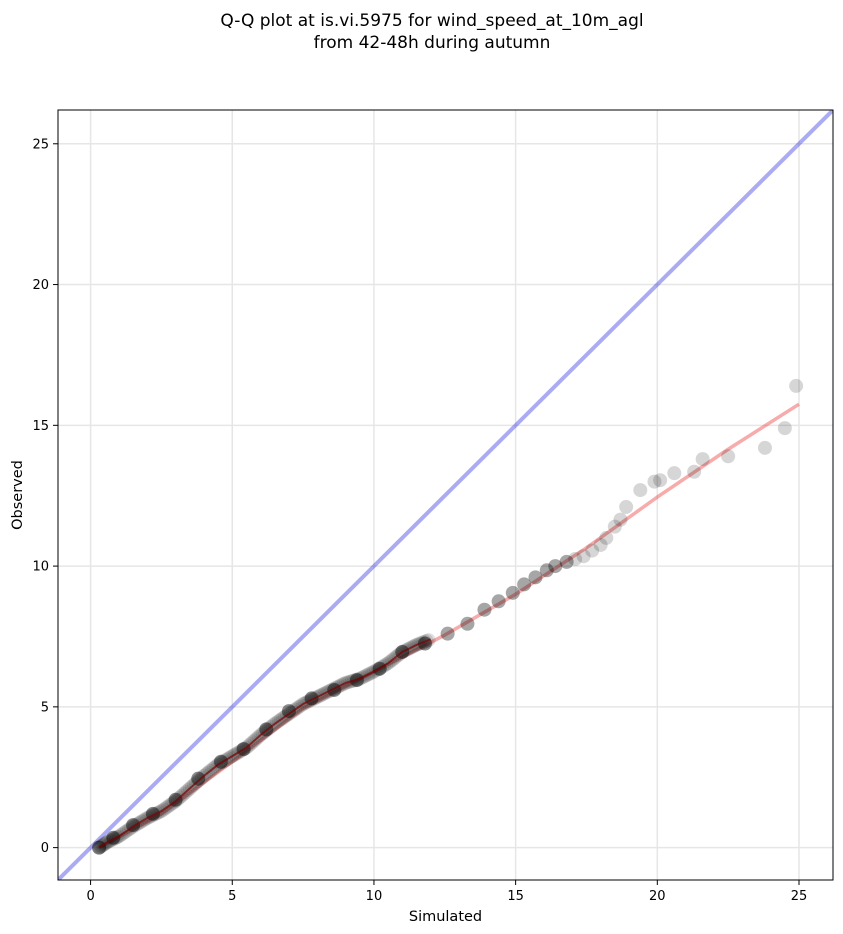 The height and width of the screenshot is (934, 843). Describe the element at coordinates (432, 43) in the screenshot. I see `chart-title-line-2: from 42-48h during autumn` at that location.